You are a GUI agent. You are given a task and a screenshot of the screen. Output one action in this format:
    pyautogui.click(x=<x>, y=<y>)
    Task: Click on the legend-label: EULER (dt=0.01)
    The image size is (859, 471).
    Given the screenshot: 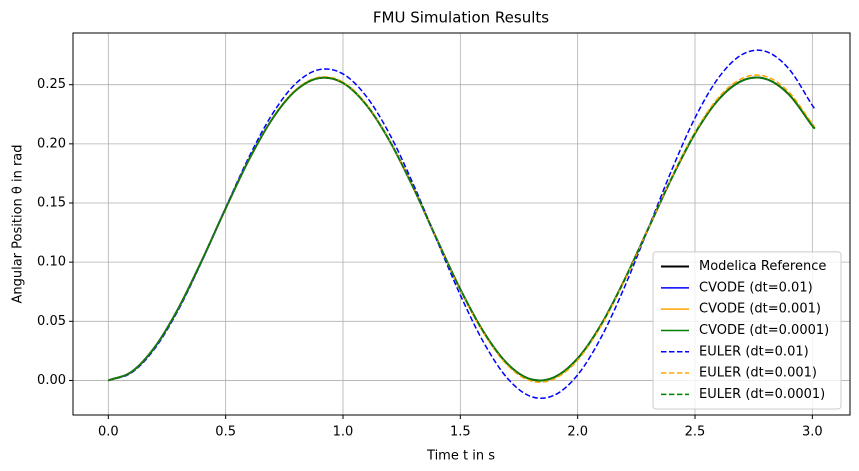 What is the action you would take?
    pyautogui.click(x=754, y=351)
    